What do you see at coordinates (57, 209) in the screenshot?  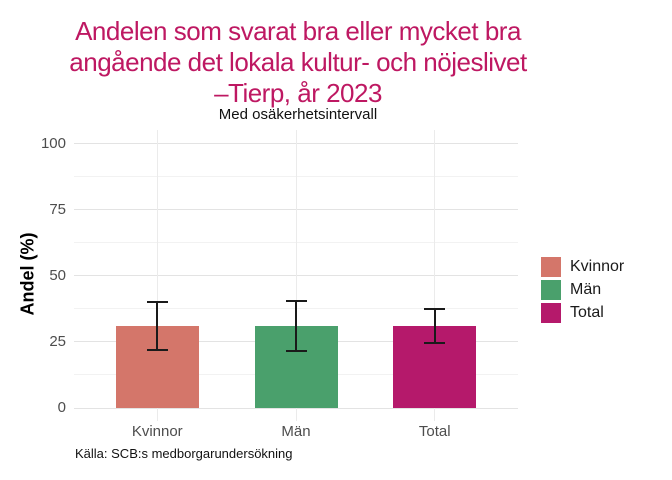 I see `y-tick-label-75: 75` at bounding box center [57, 209].